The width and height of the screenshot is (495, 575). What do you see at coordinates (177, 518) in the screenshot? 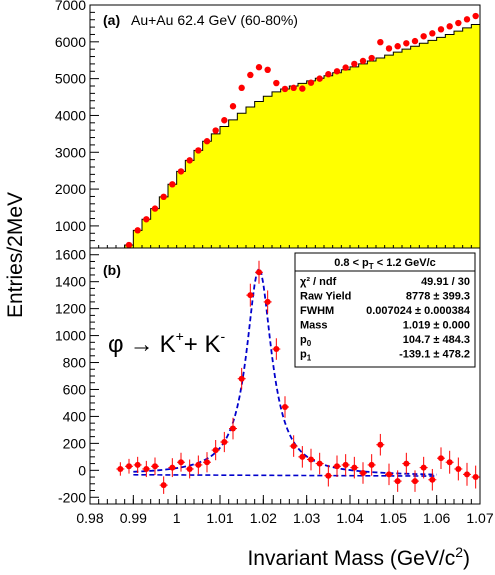
I see `x-tick-label: 1` at bounding box center [177, 518].